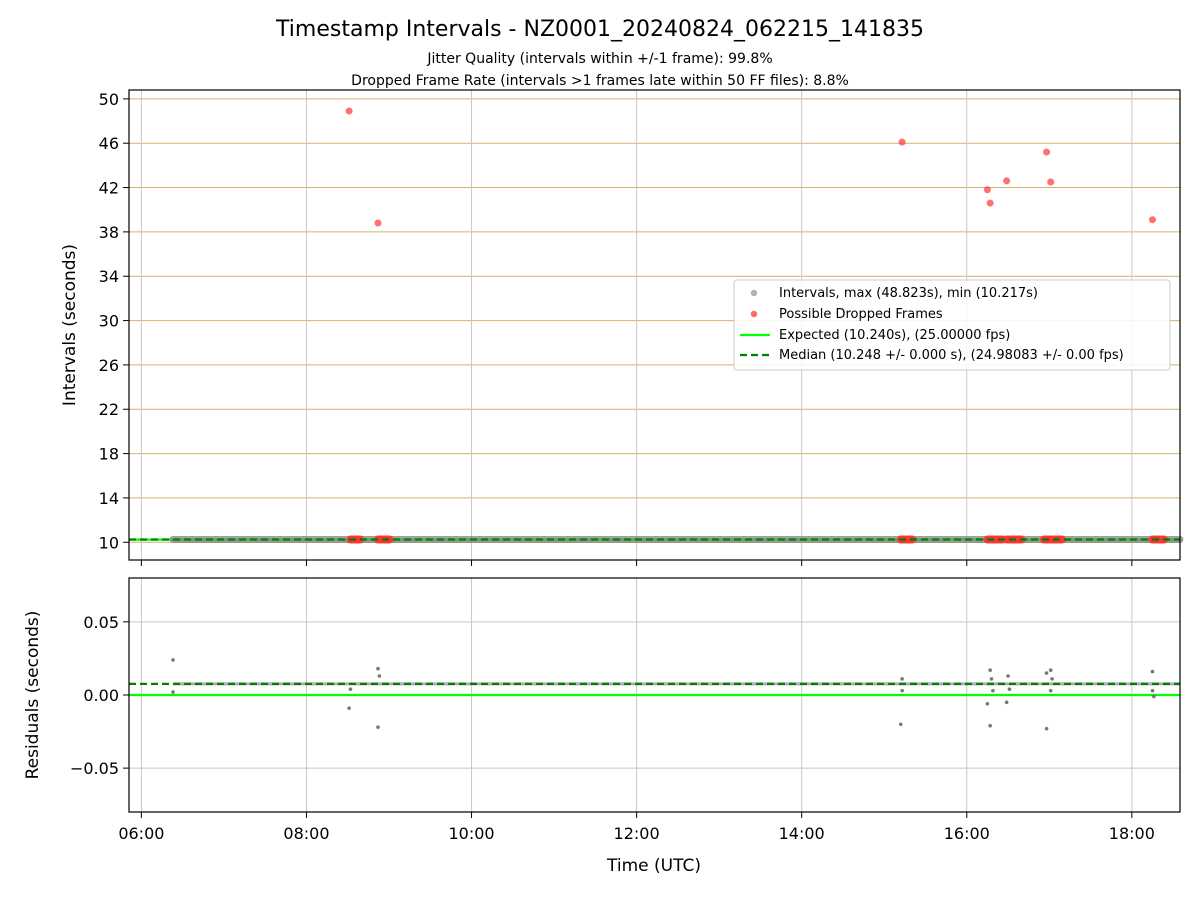 This screenshot has width=1200, height=900. Describe the element at coordinates (109, 542) in the screenshot. I see `intervals-y-tick-label: 10` at that location.